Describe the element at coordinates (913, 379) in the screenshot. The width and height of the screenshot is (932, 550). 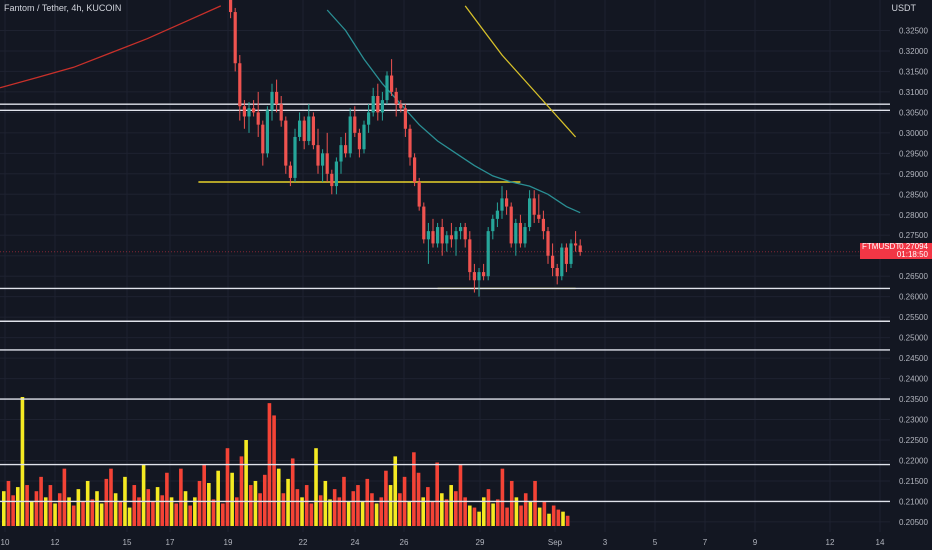
I see `price-tick-label: 0.24000` at that location.